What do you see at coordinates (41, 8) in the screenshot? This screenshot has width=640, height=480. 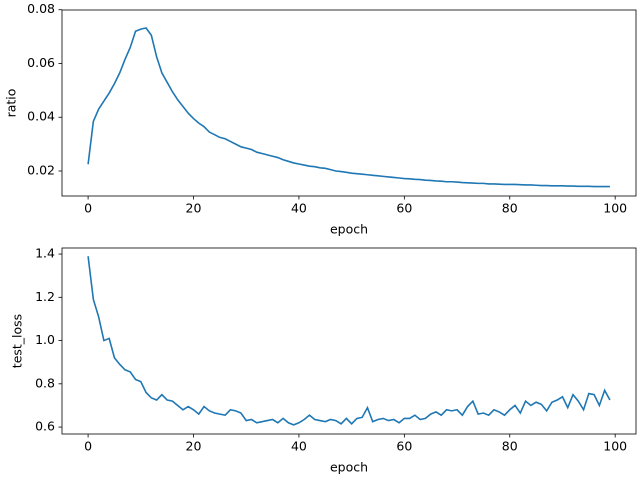 I see `y-tick-label: 0.08` at bounding box center [41, 8].